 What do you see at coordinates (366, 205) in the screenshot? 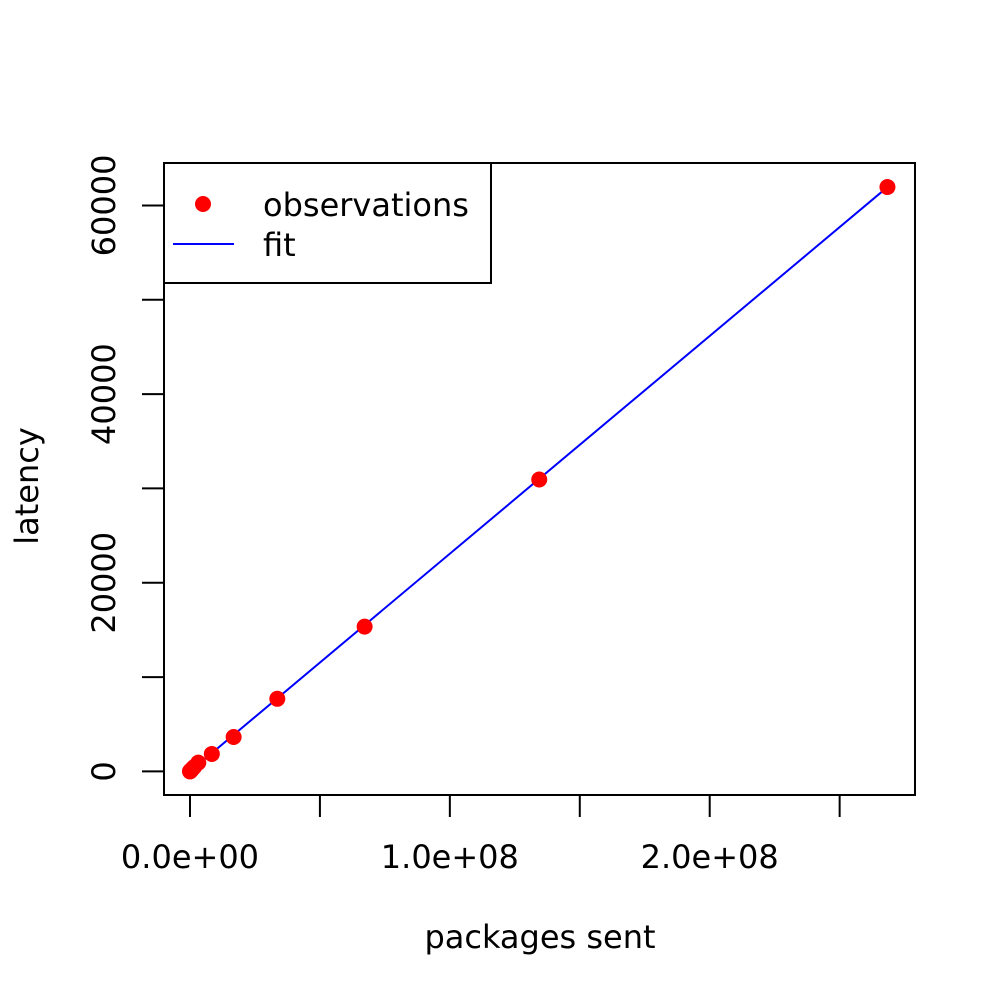
I see `legend-observations-label: observations` at bounding box center [366, 205].